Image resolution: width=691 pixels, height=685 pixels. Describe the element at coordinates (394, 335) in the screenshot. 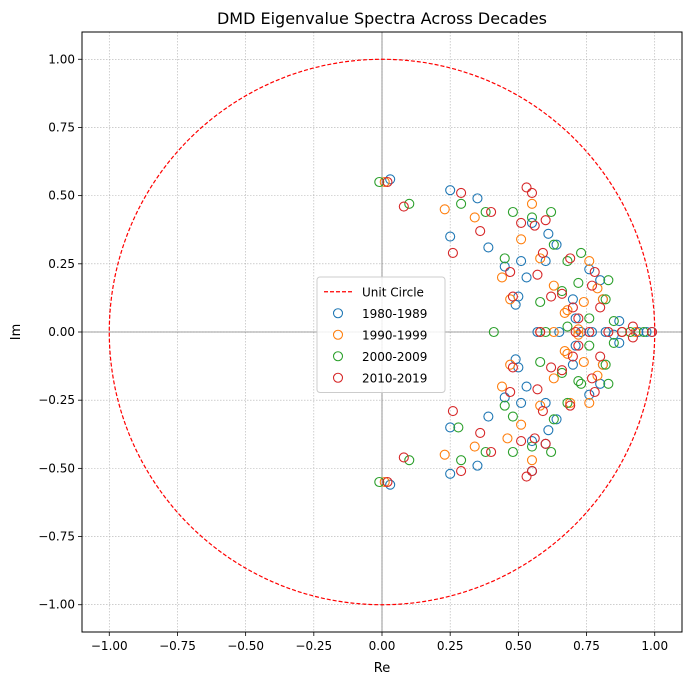

I see `legend-label-1990-1999: 1990-1999` at that location.